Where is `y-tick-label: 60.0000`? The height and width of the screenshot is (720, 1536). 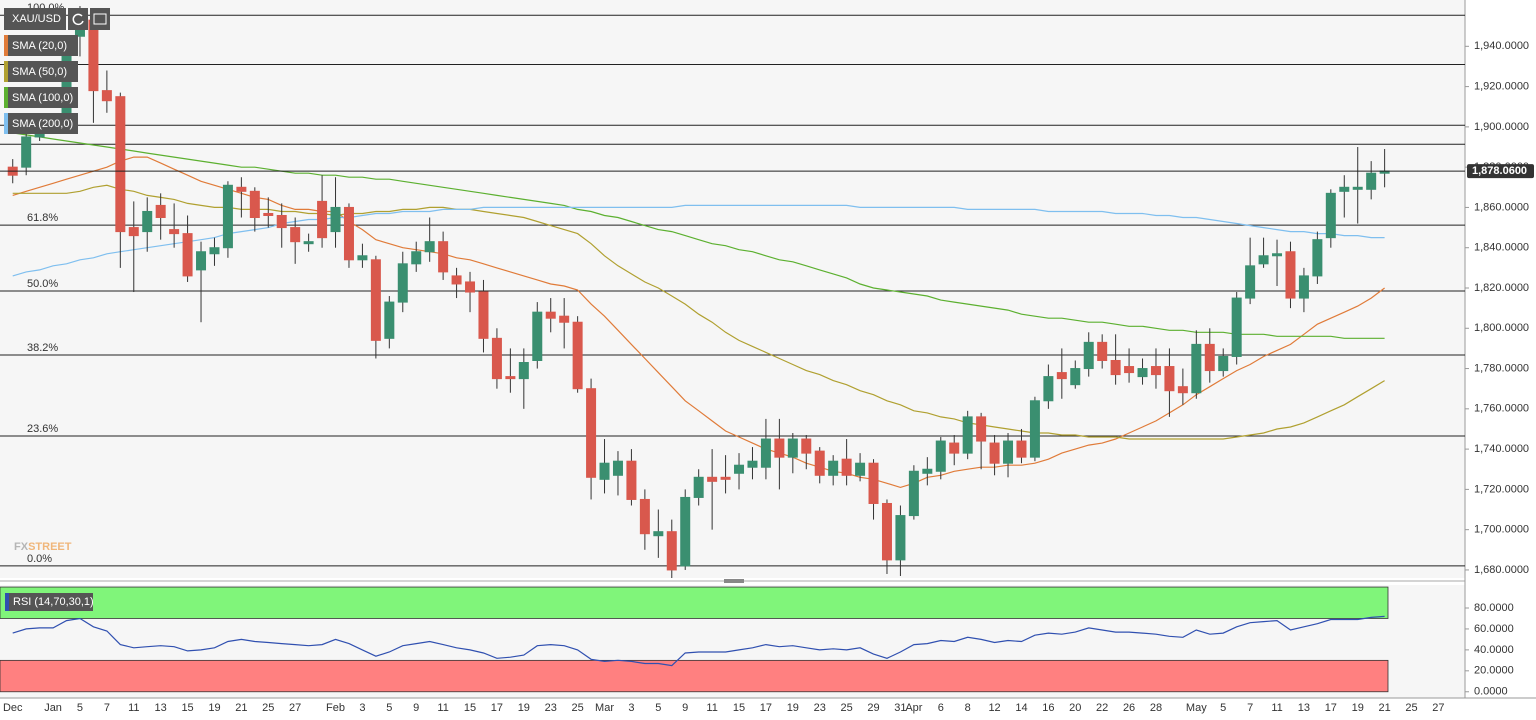 y-tick-label: 60.0000 is located at coordinates (1494, 629).